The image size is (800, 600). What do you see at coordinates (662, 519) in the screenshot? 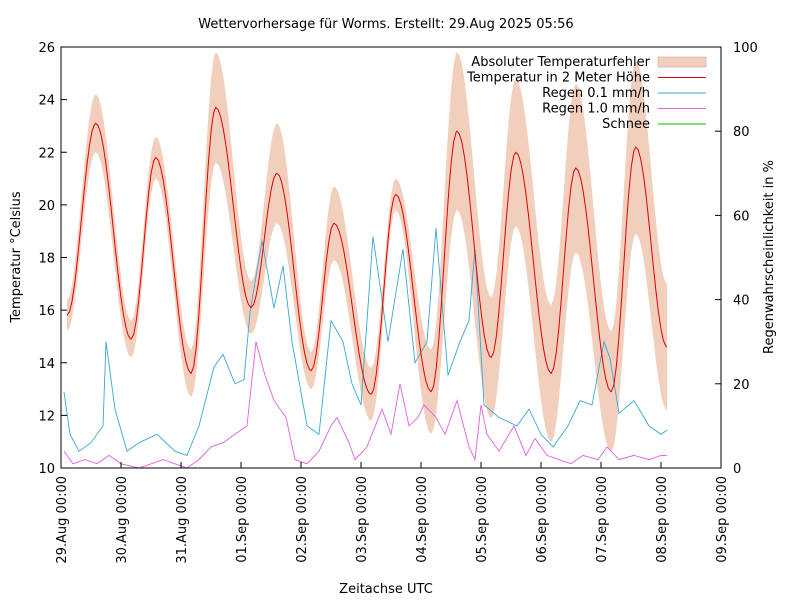
I see `x-tick-label: 08.Sep 00:00` at bounding box center [662, 519].